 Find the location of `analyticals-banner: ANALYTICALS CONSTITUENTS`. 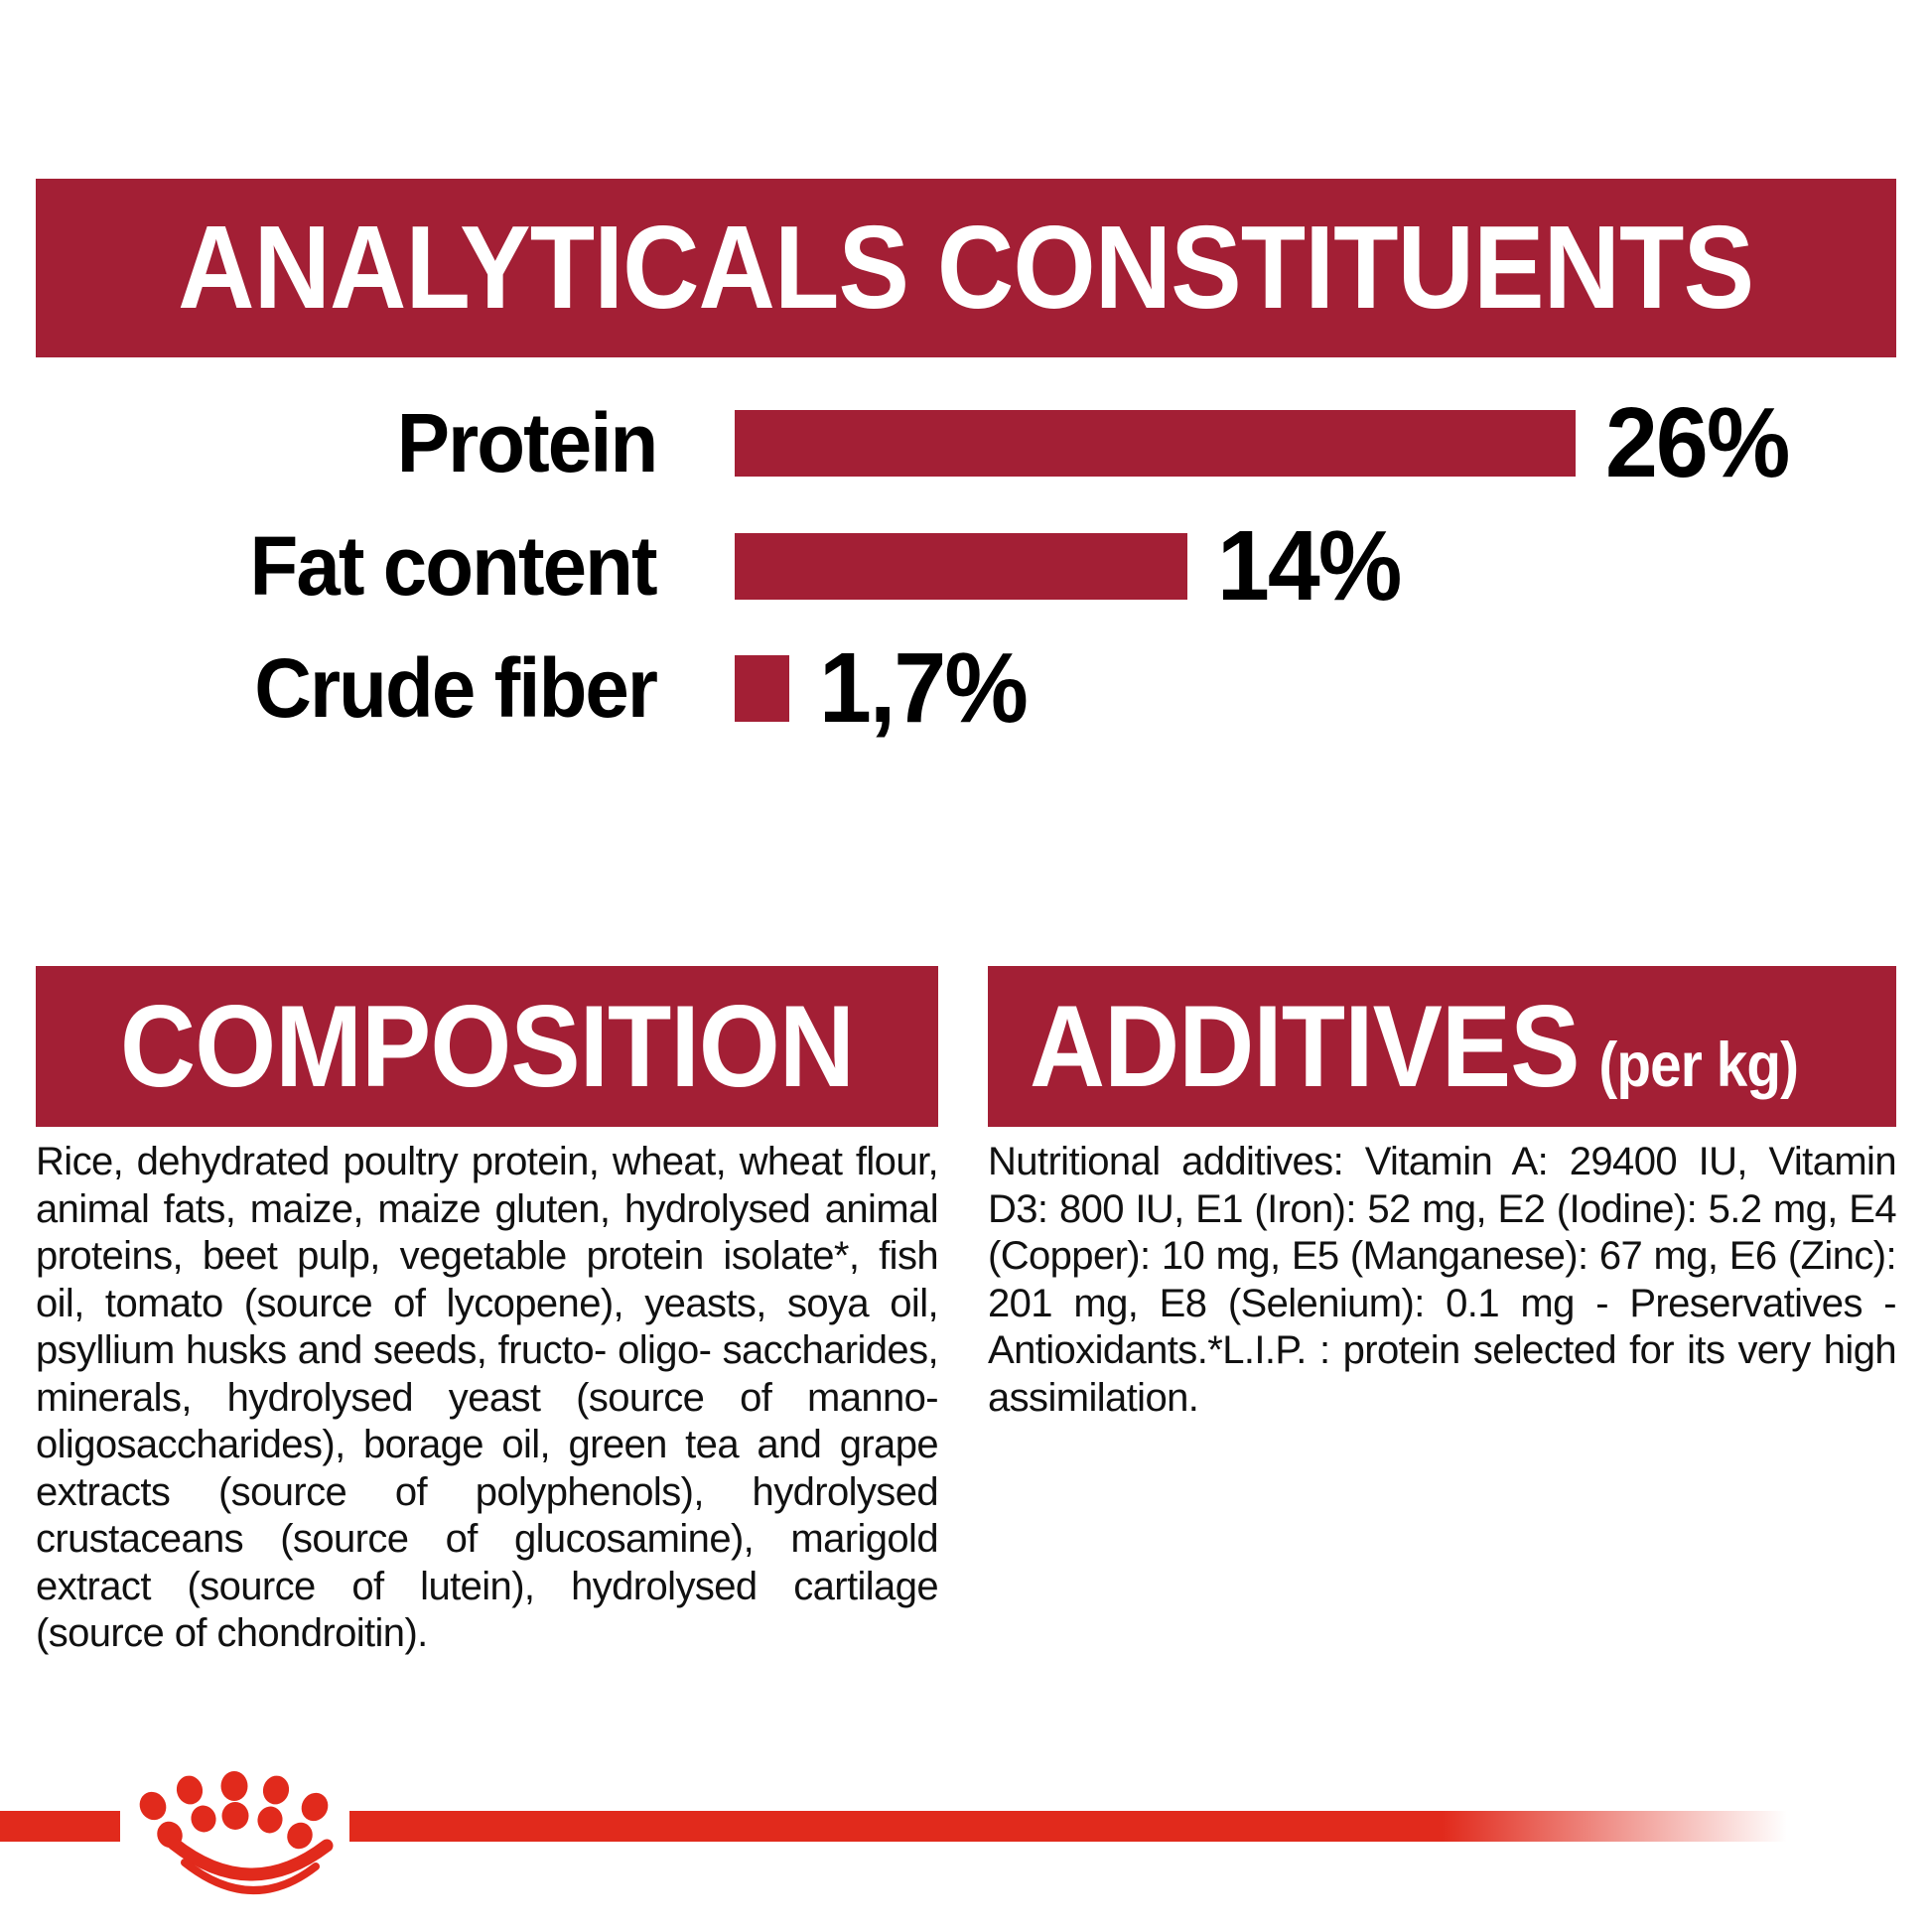

analyticals-banner: ANALYTICALS CONSTITUENTS is located at coordinates (966, 268).